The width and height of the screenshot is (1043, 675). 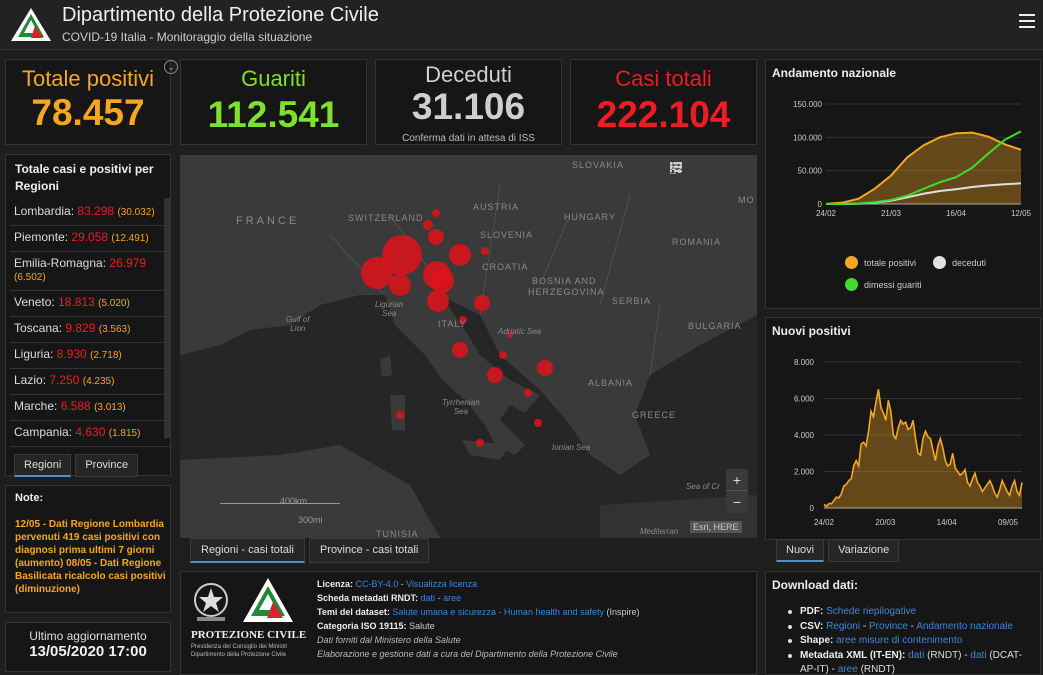 What do you see at coordinates (386, 218) in the screenshot?
I see `map-label-switzerland: SWITZERLAND` at bounding box center [386, 218].